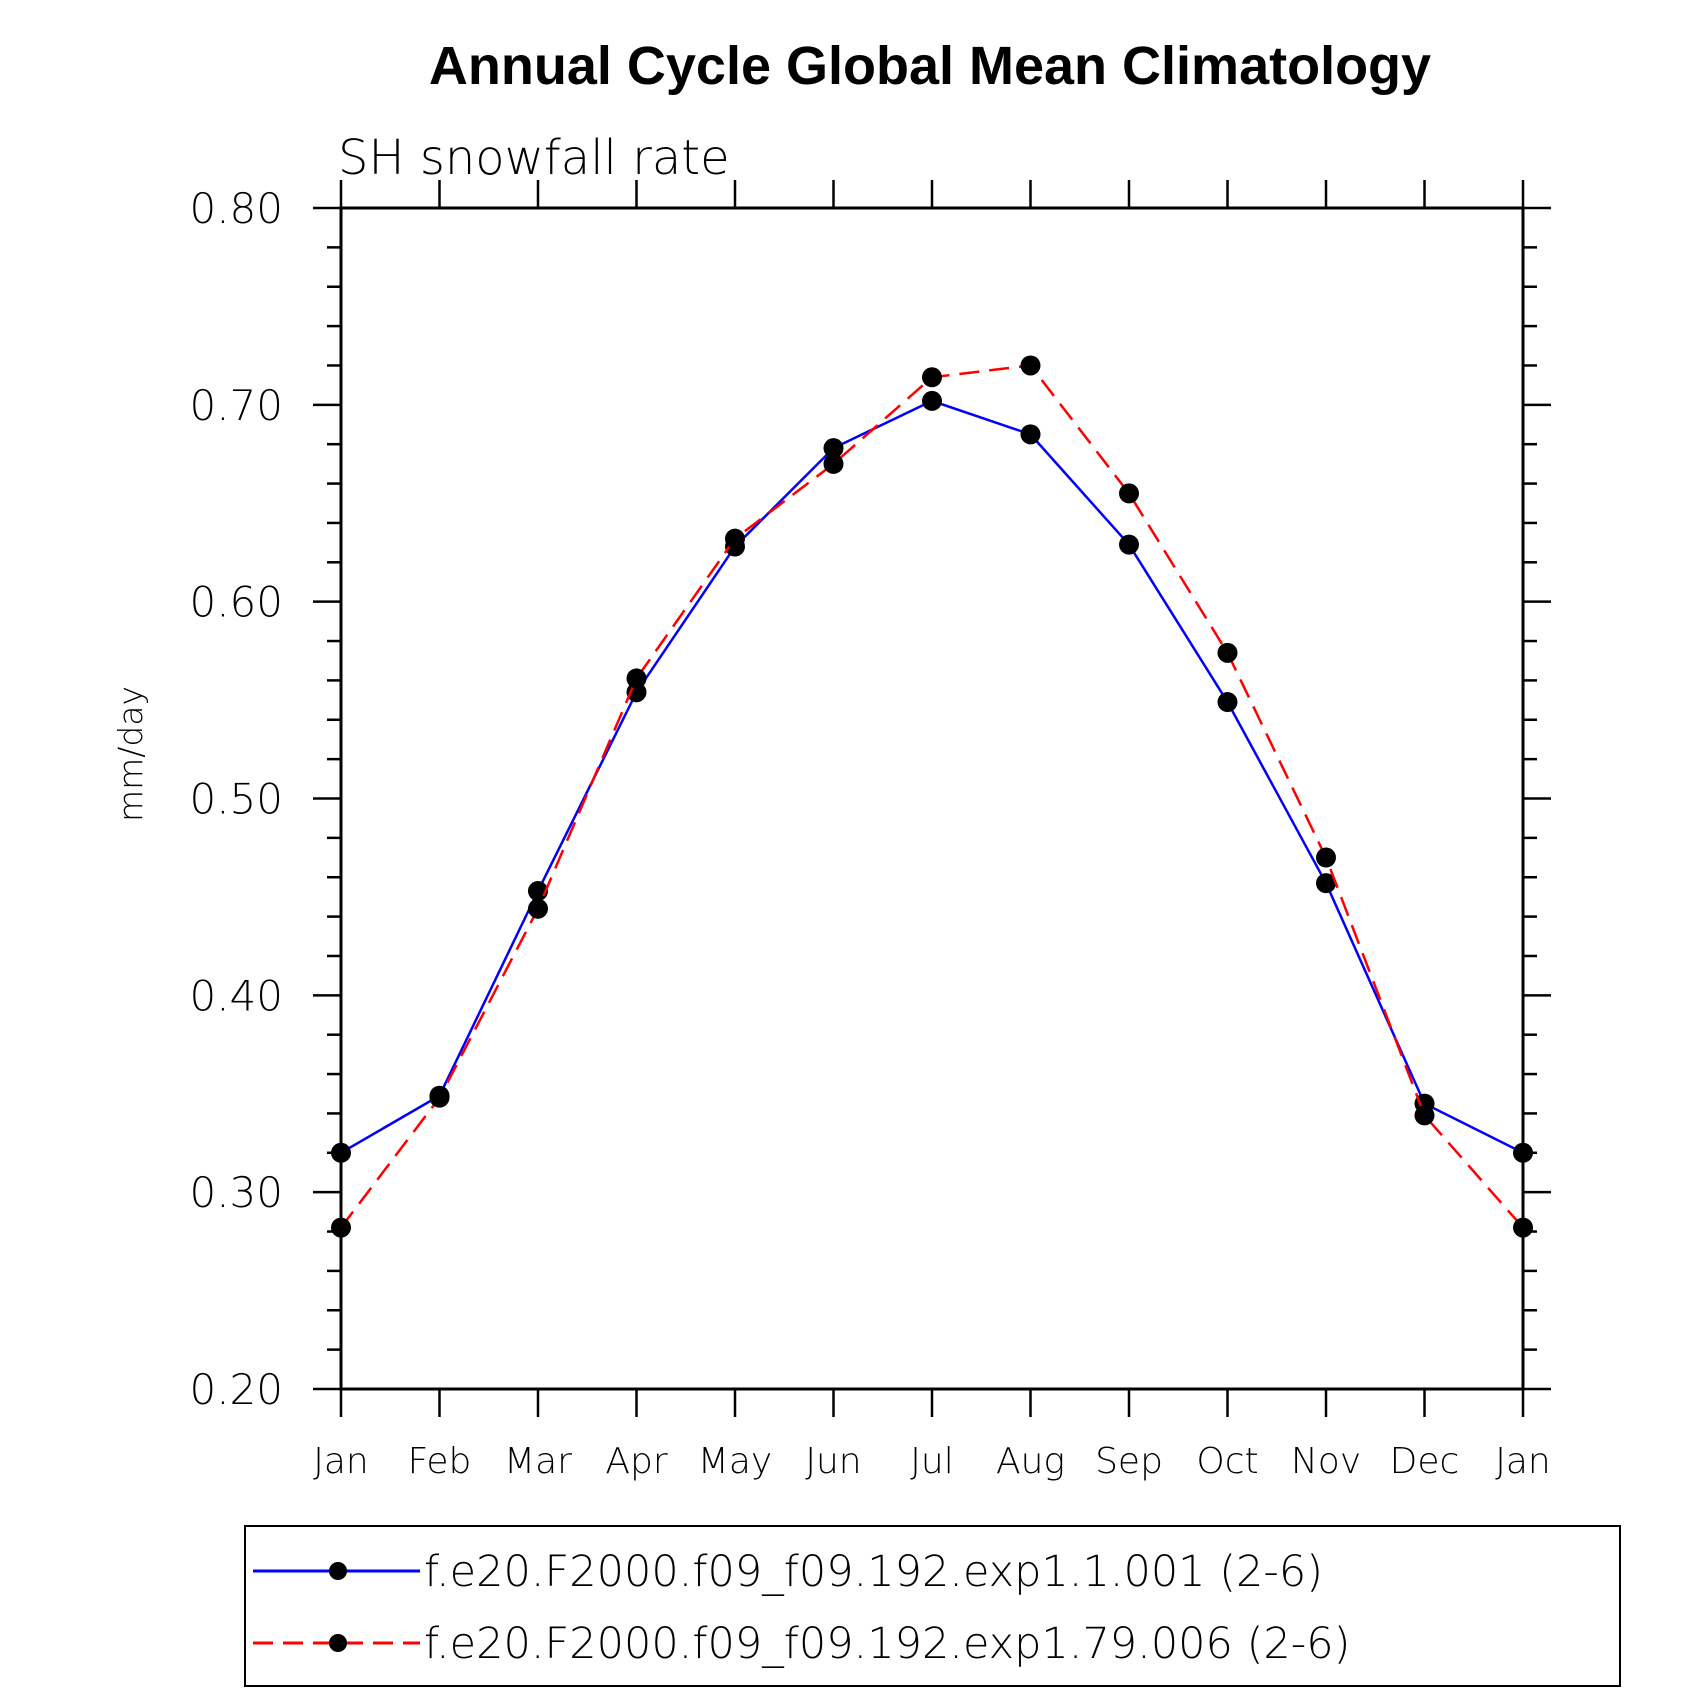 The height and width of the screenshot is (1708, 1708). I want to click on x-tick-label: Mar, so click(538, 1461).